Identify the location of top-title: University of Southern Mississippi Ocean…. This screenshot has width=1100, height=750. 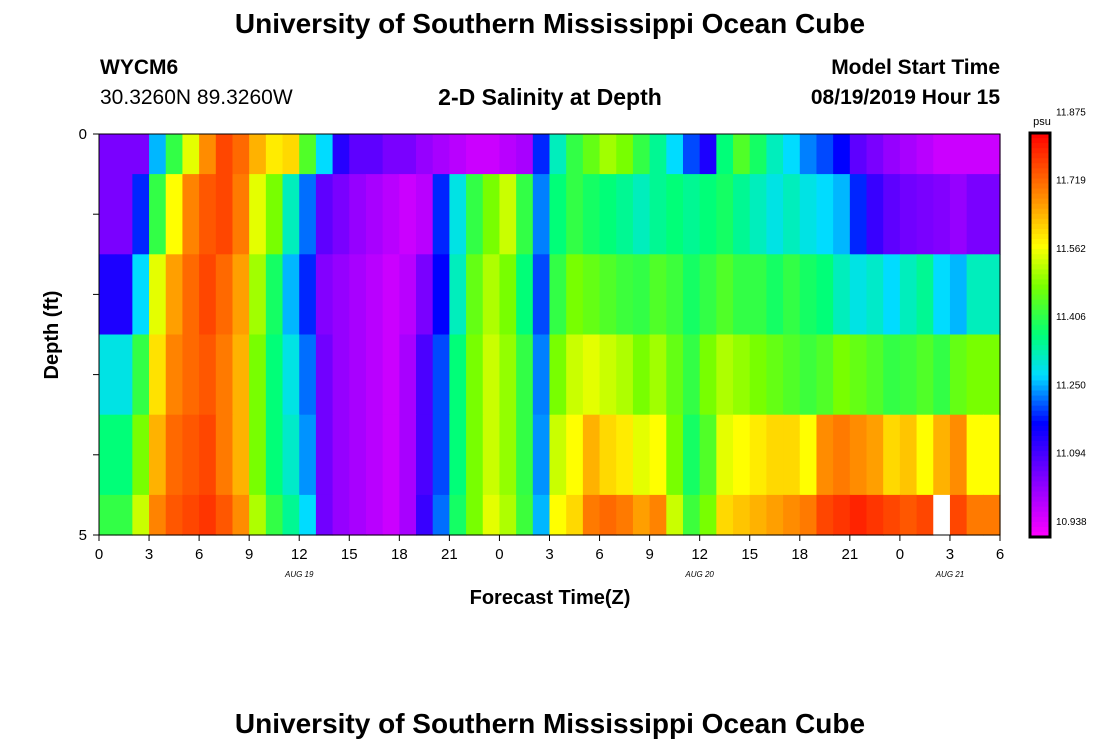
(550, 23).